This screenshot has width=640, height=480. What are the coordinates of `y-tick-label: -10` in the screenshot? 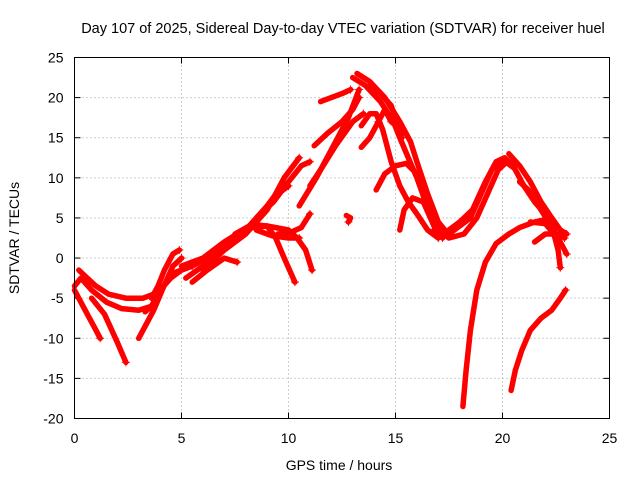 It's located at (53, 338).